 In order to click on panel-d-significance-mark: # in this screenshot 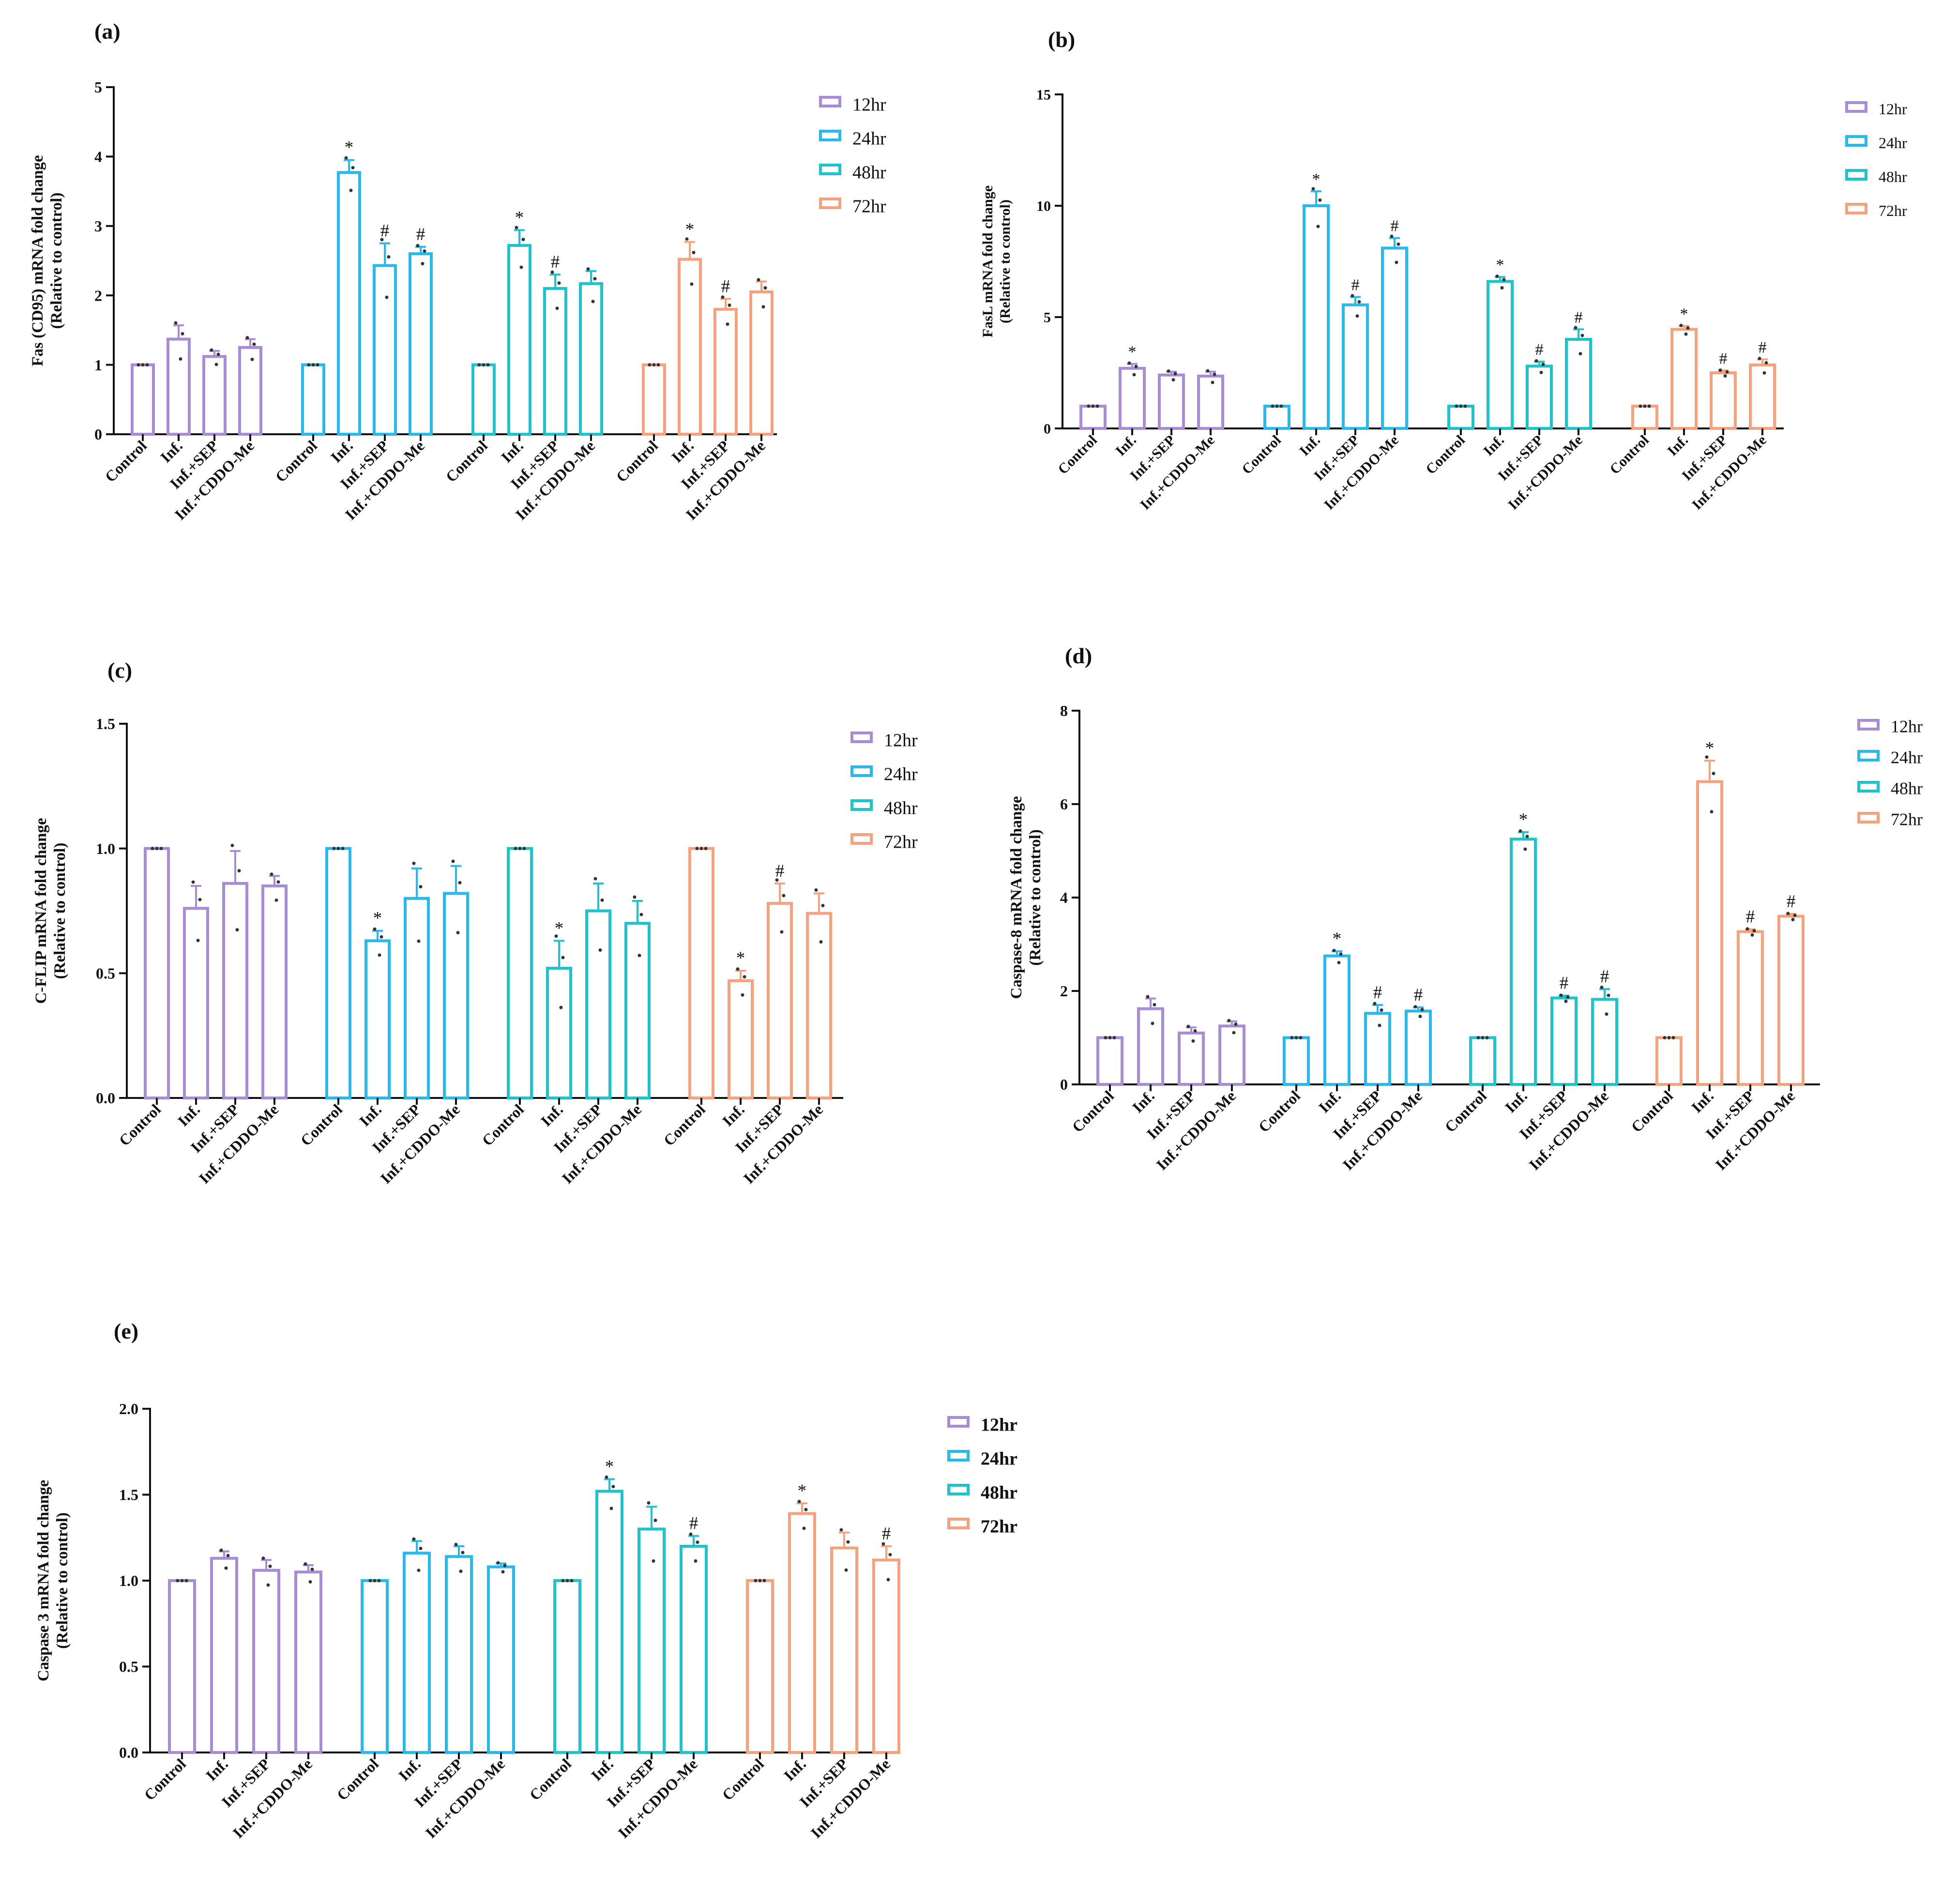, I will do `click(1791, 902)`.